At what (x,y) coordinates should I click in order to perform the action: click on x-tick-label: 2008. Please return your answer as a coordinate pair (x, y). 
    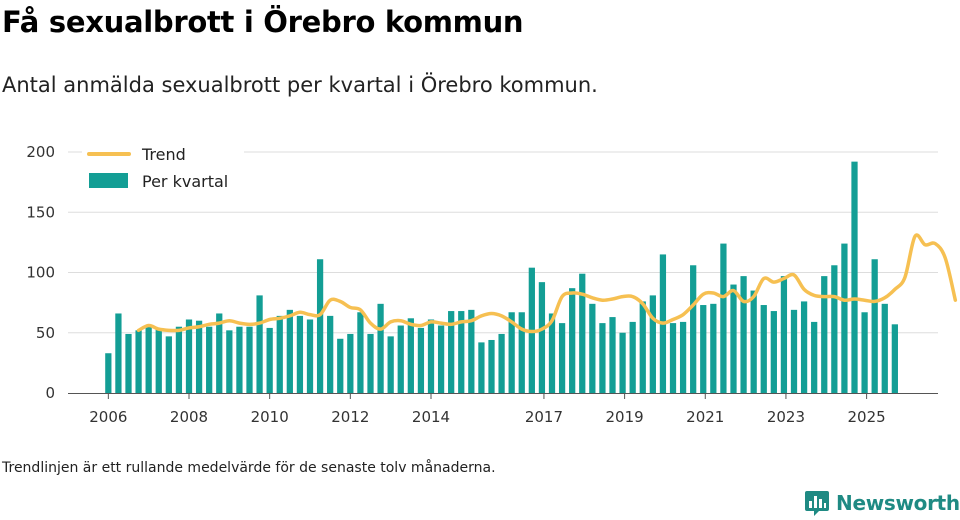
    Looking at the image, I should click on (189, 417).